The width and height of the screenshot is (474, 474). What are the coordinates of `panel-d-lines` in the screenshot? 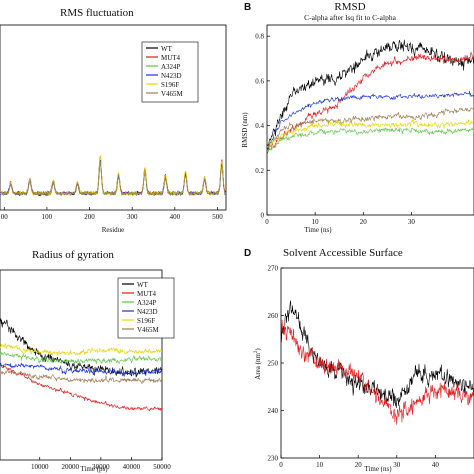 It's located at (377, 362).